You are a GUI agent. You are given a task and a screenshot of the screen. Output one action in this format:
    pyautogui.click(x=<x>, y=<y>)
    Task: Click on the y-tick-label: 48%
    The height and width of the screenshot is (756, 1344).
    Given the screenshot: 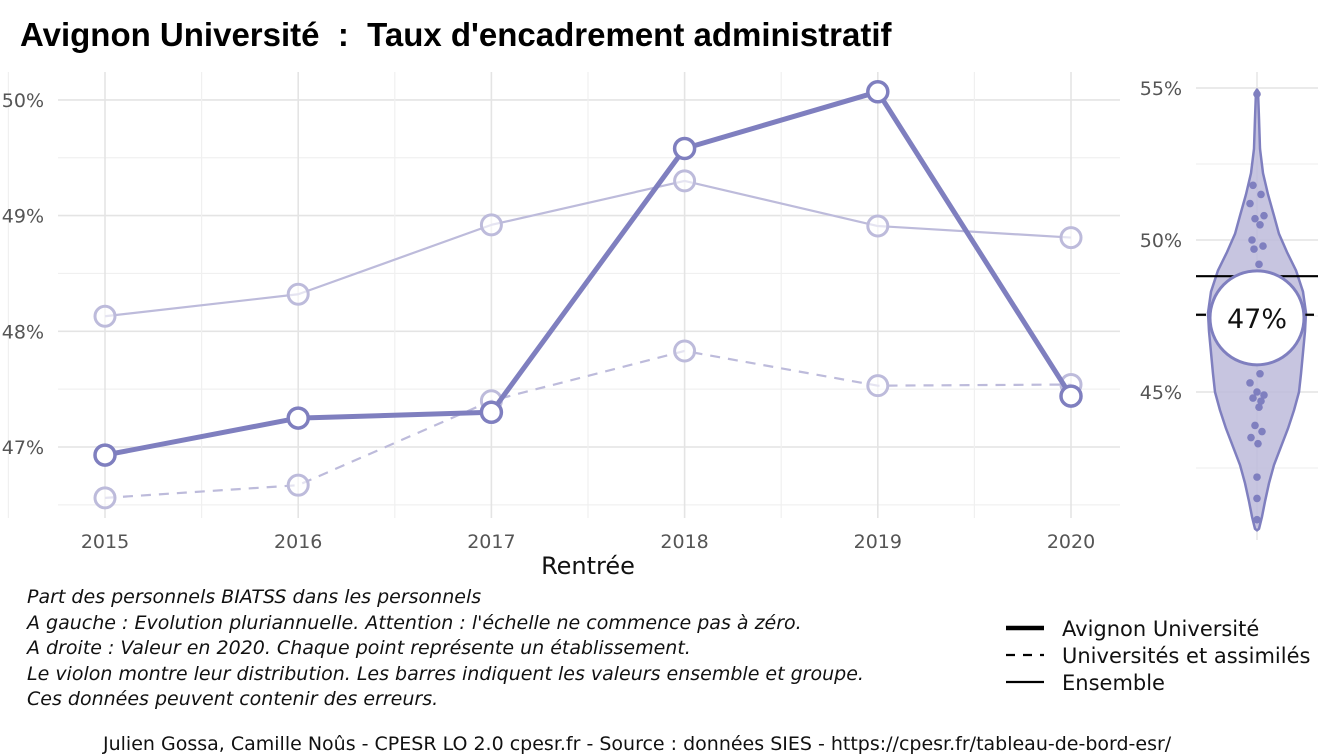 What is the action you would take?
    pyautogui.click(x=23, y=332)
    